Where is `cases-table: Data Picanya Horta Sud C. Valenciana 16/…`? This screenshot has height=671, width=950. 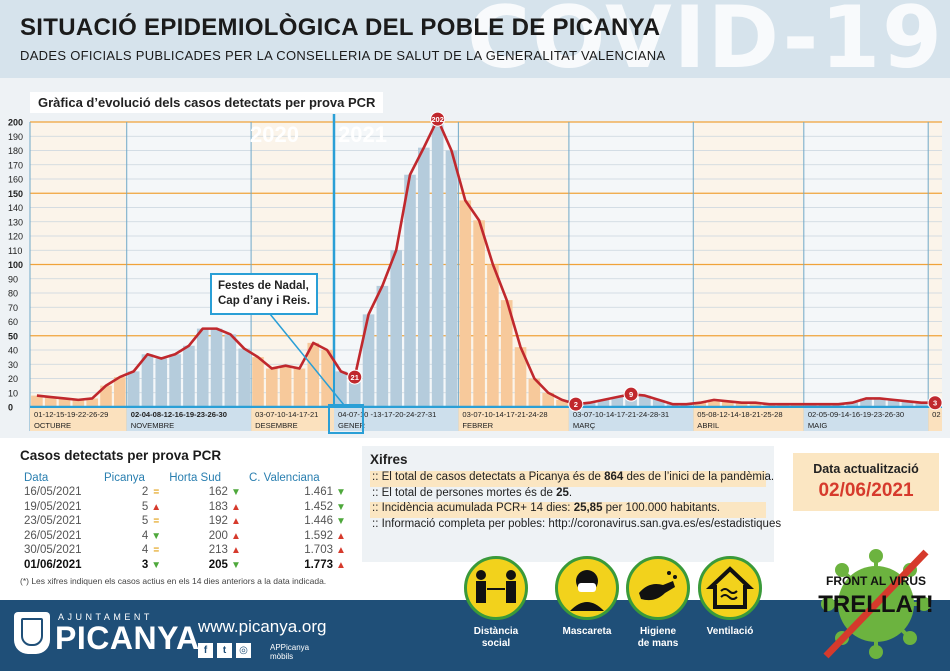
cases-table: Data Picanya Horta Sud C. Valenciana 16/… is located at coordinates (185, 521).